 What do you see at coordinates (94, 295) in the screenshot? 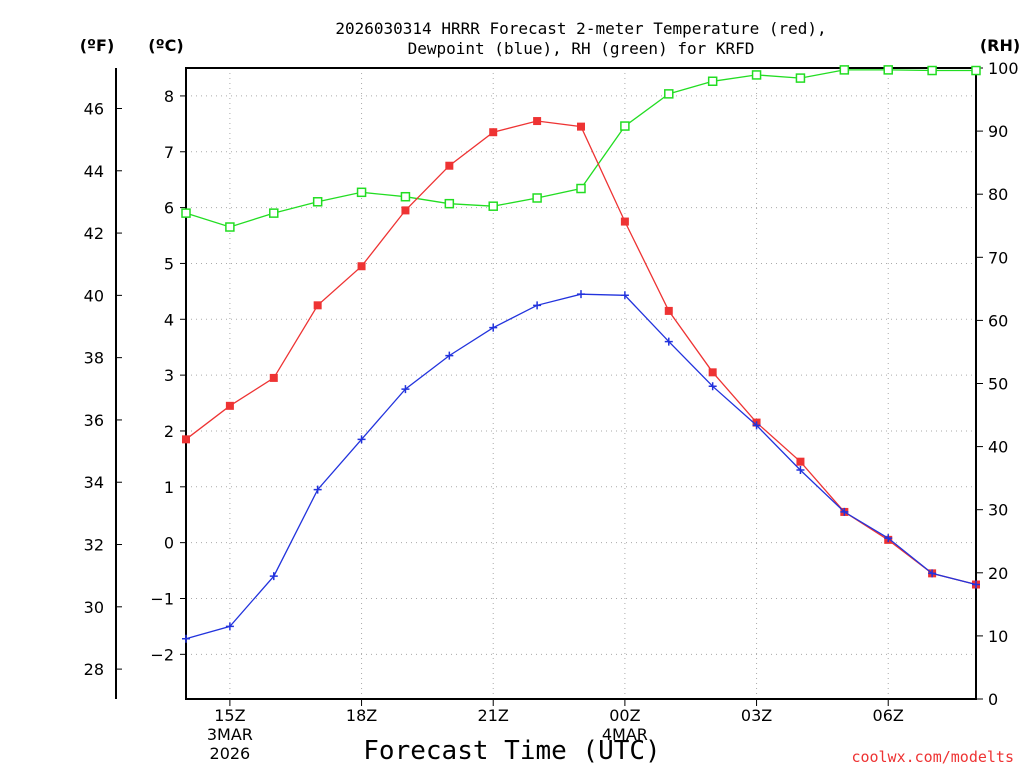
I see `fahrenheit-tick-label: 40` at bounding box center [94, 295].